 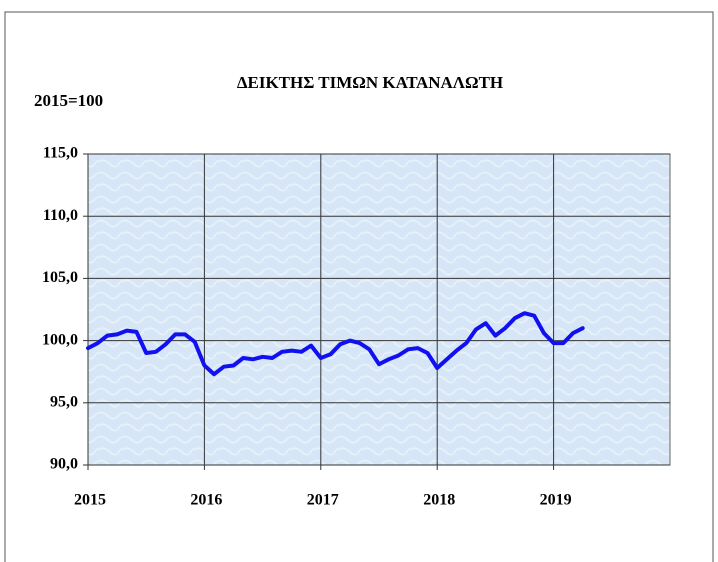 What do you see at coordinates (60, 153) in the screenshot?
I see `y-tick-label: 115,0` at bounding box center [60, 153].